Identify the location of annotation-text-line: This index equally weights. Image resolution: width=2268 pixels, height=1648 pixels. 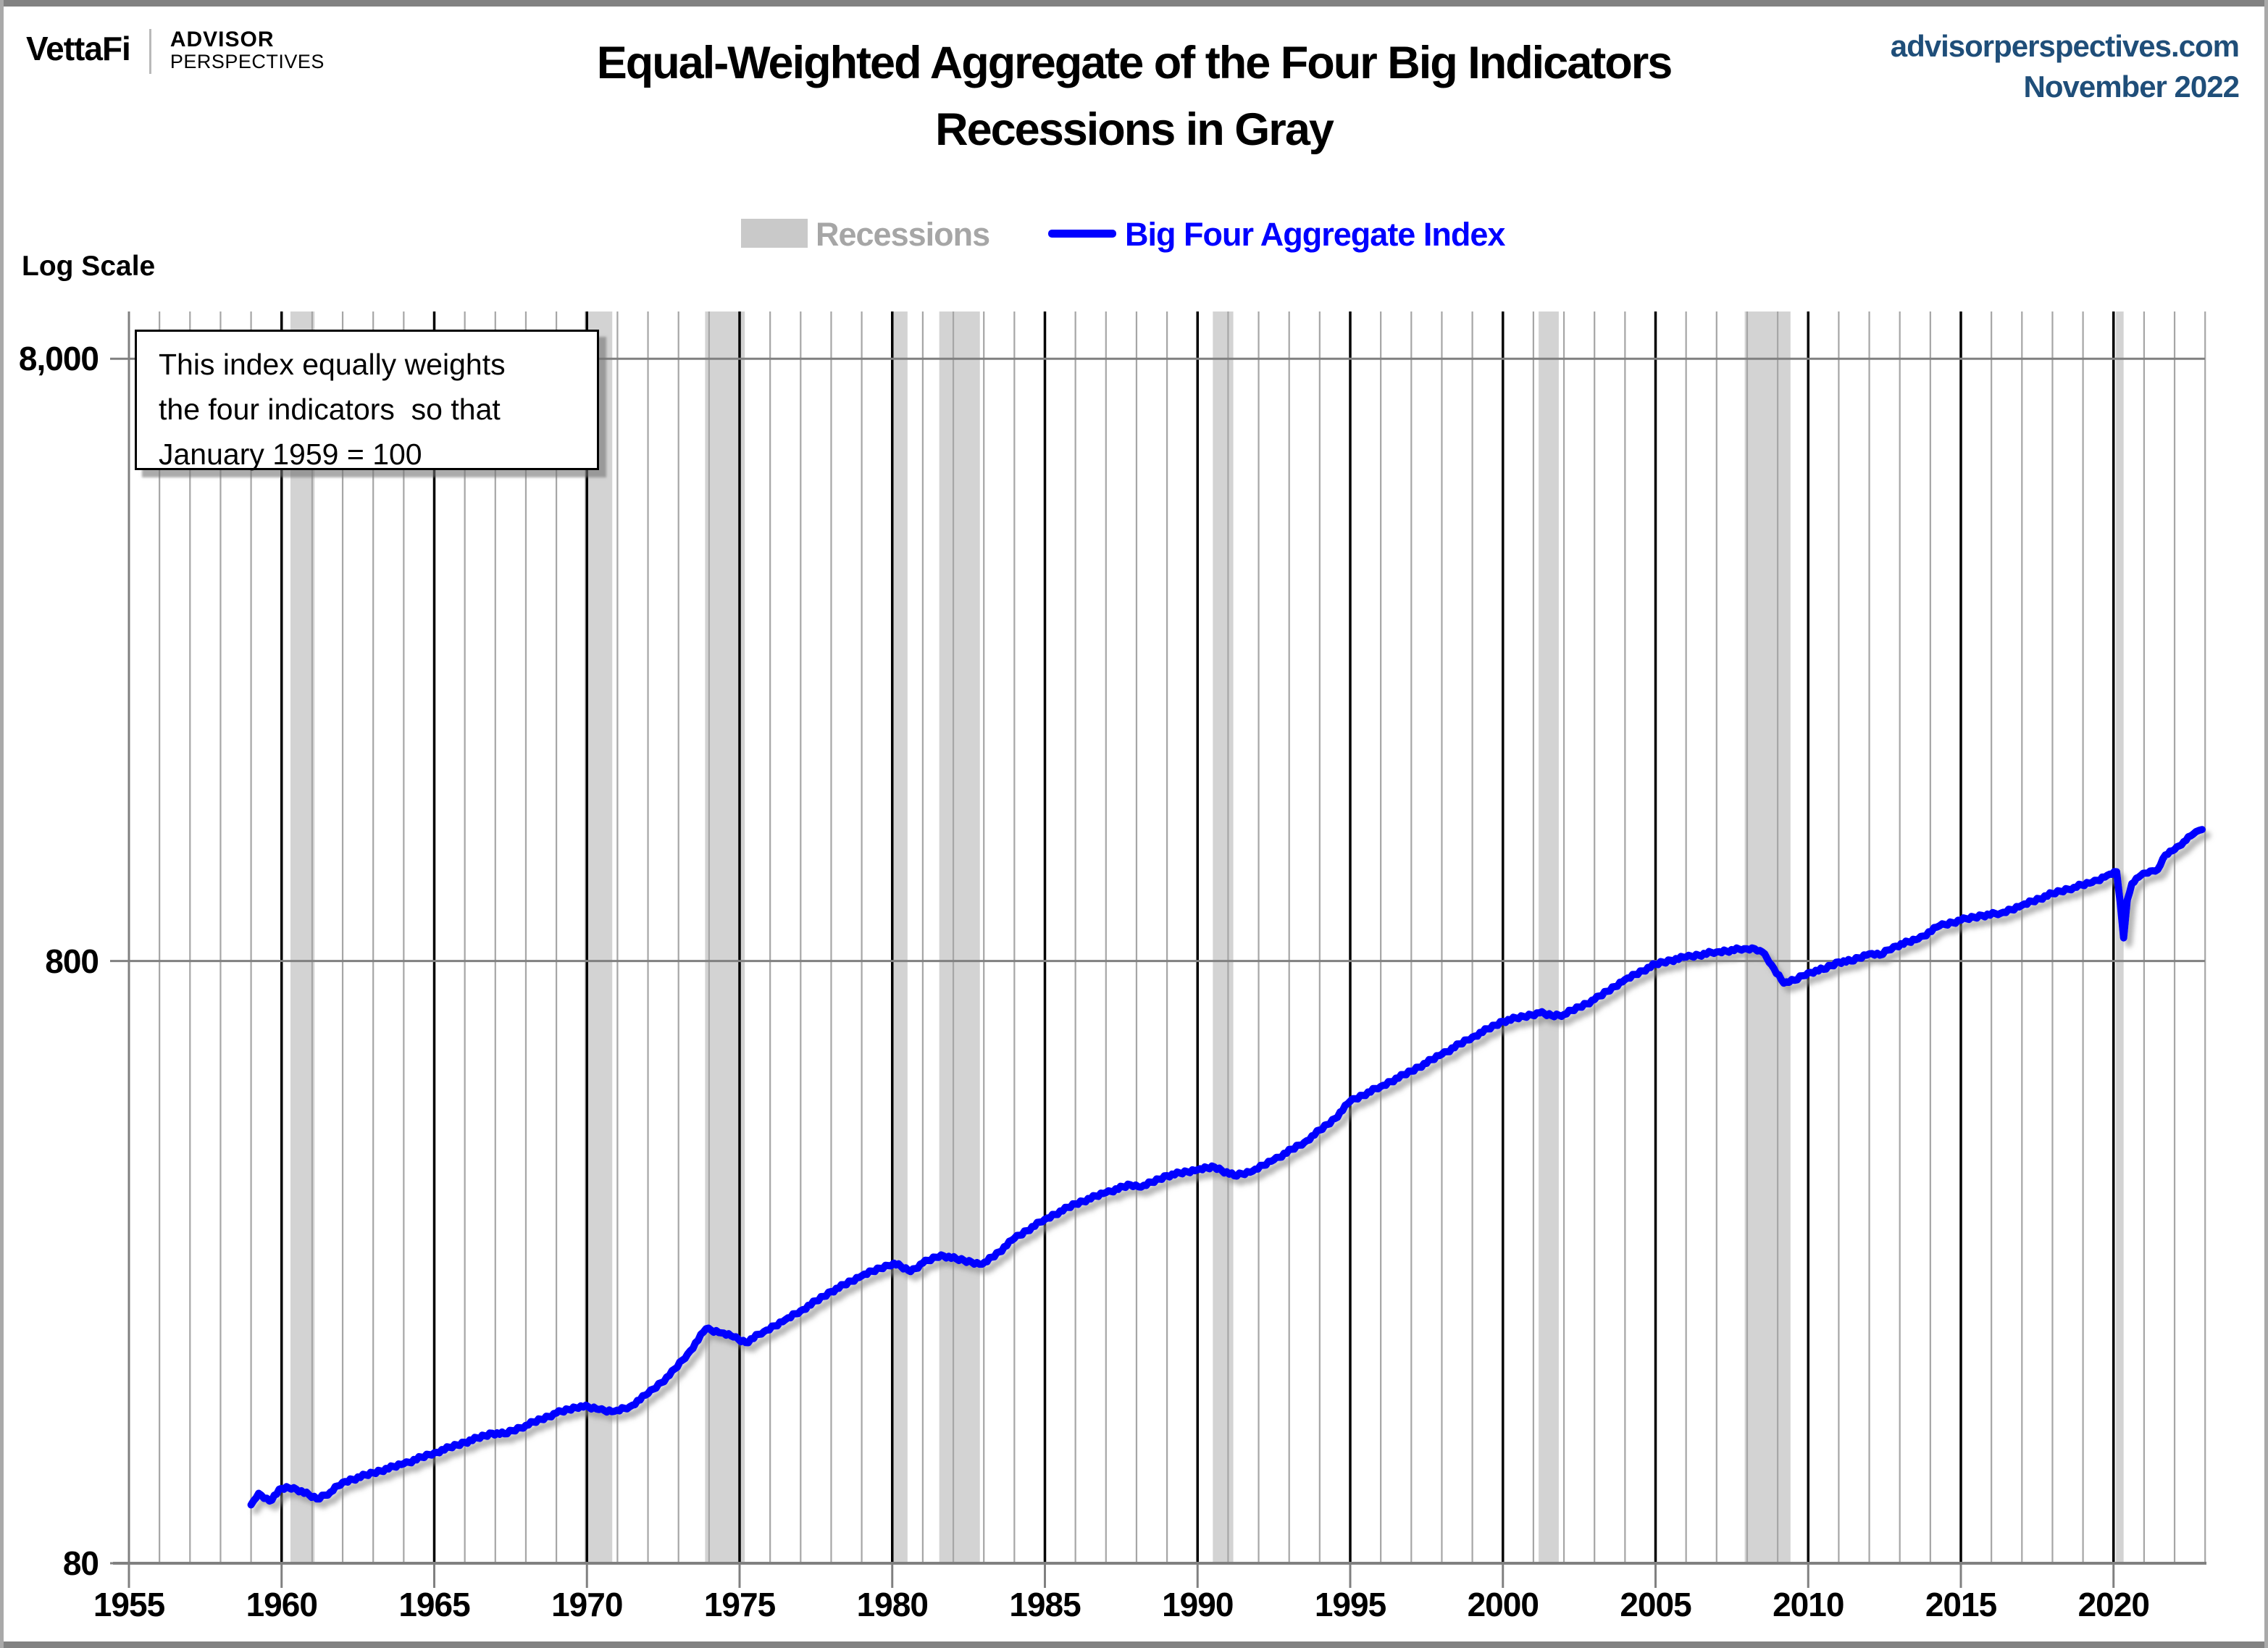
(333, 364).